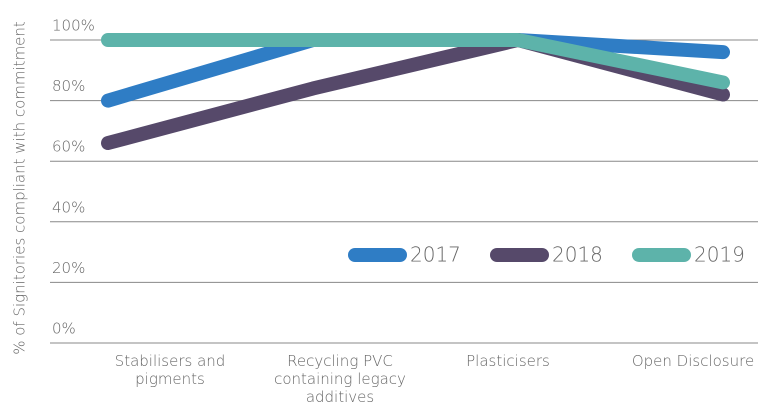  What do you see at coordinates (68, 86) in the screenshot?
I see `y-tick-label: 80%` at bounding box center [68, 86].